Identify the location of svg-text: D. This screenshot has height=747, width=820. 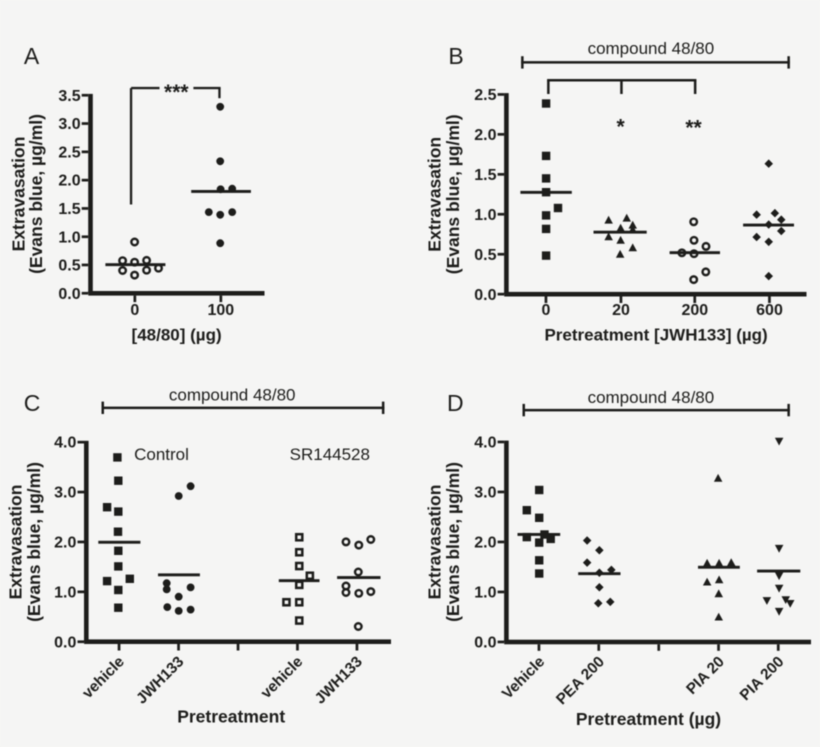
(455, 403).